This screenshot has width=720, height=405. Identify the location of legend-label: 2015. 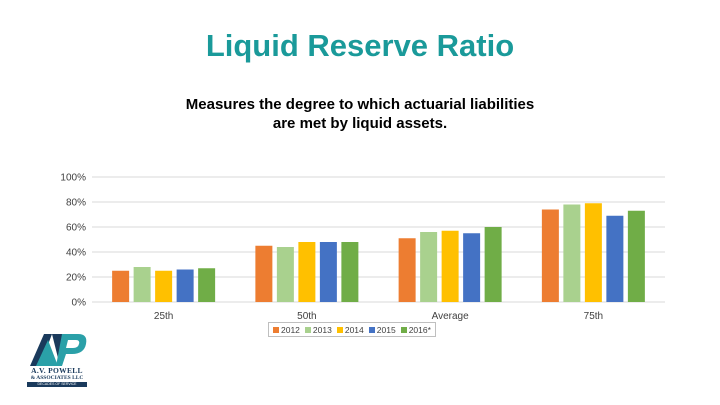
(386, 329).